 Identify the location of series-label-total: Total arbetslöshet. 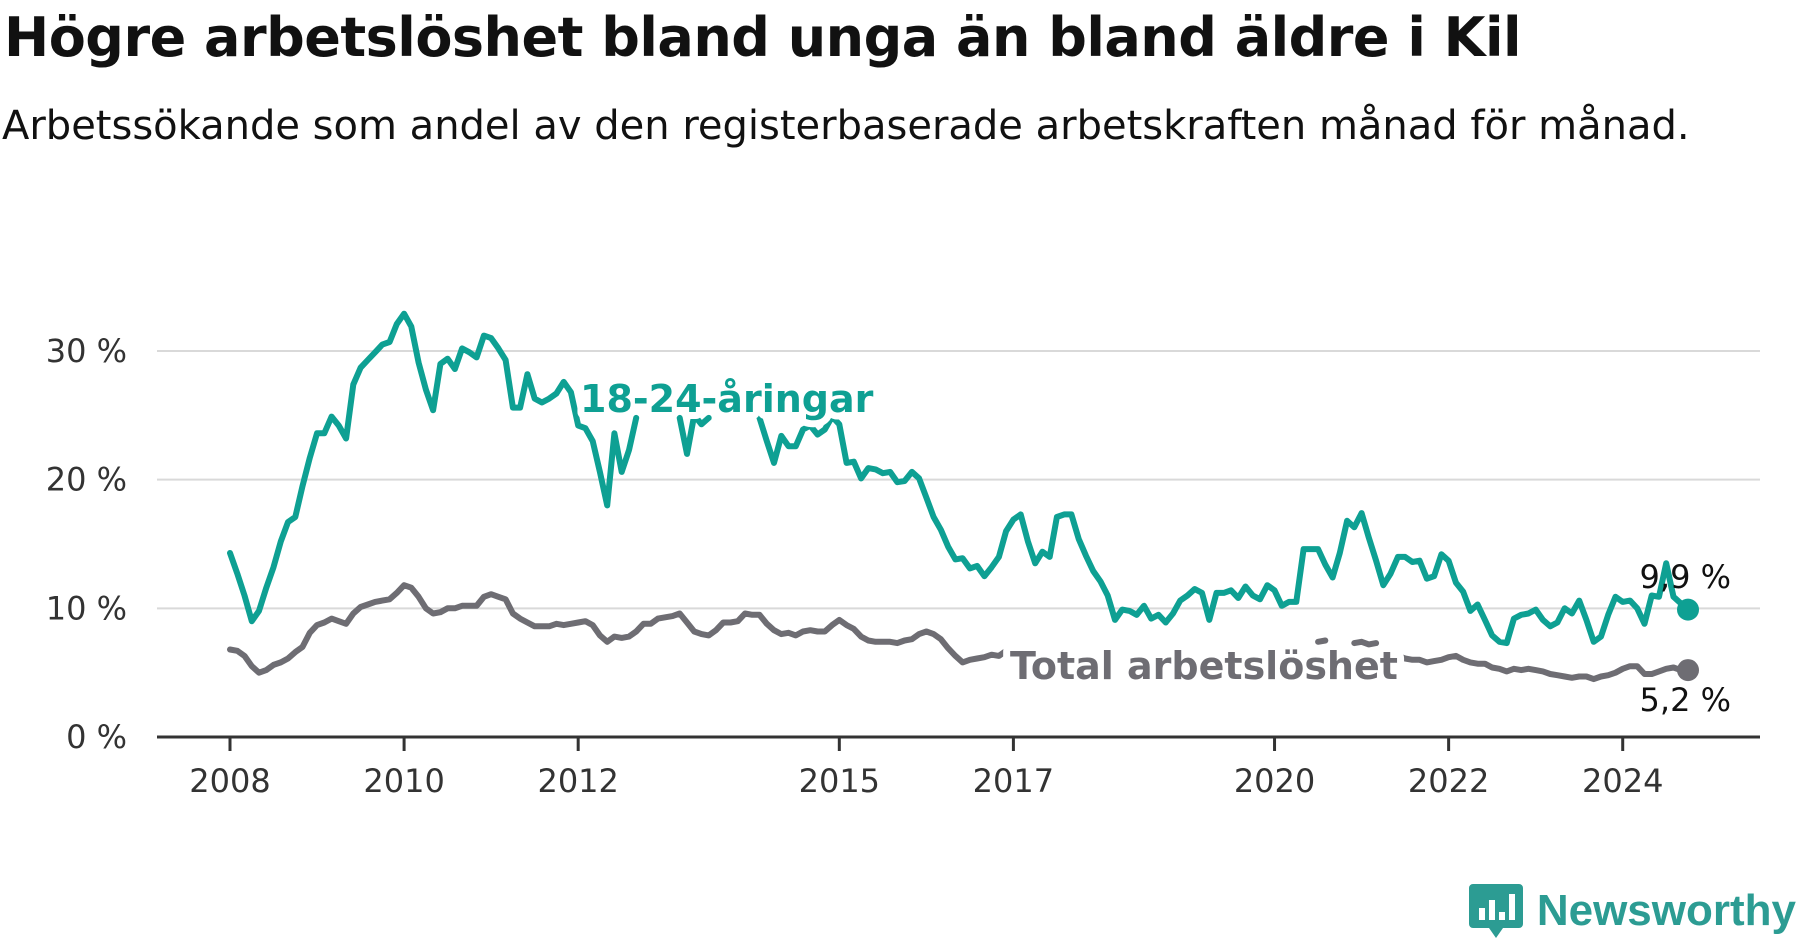
(1204, 666).